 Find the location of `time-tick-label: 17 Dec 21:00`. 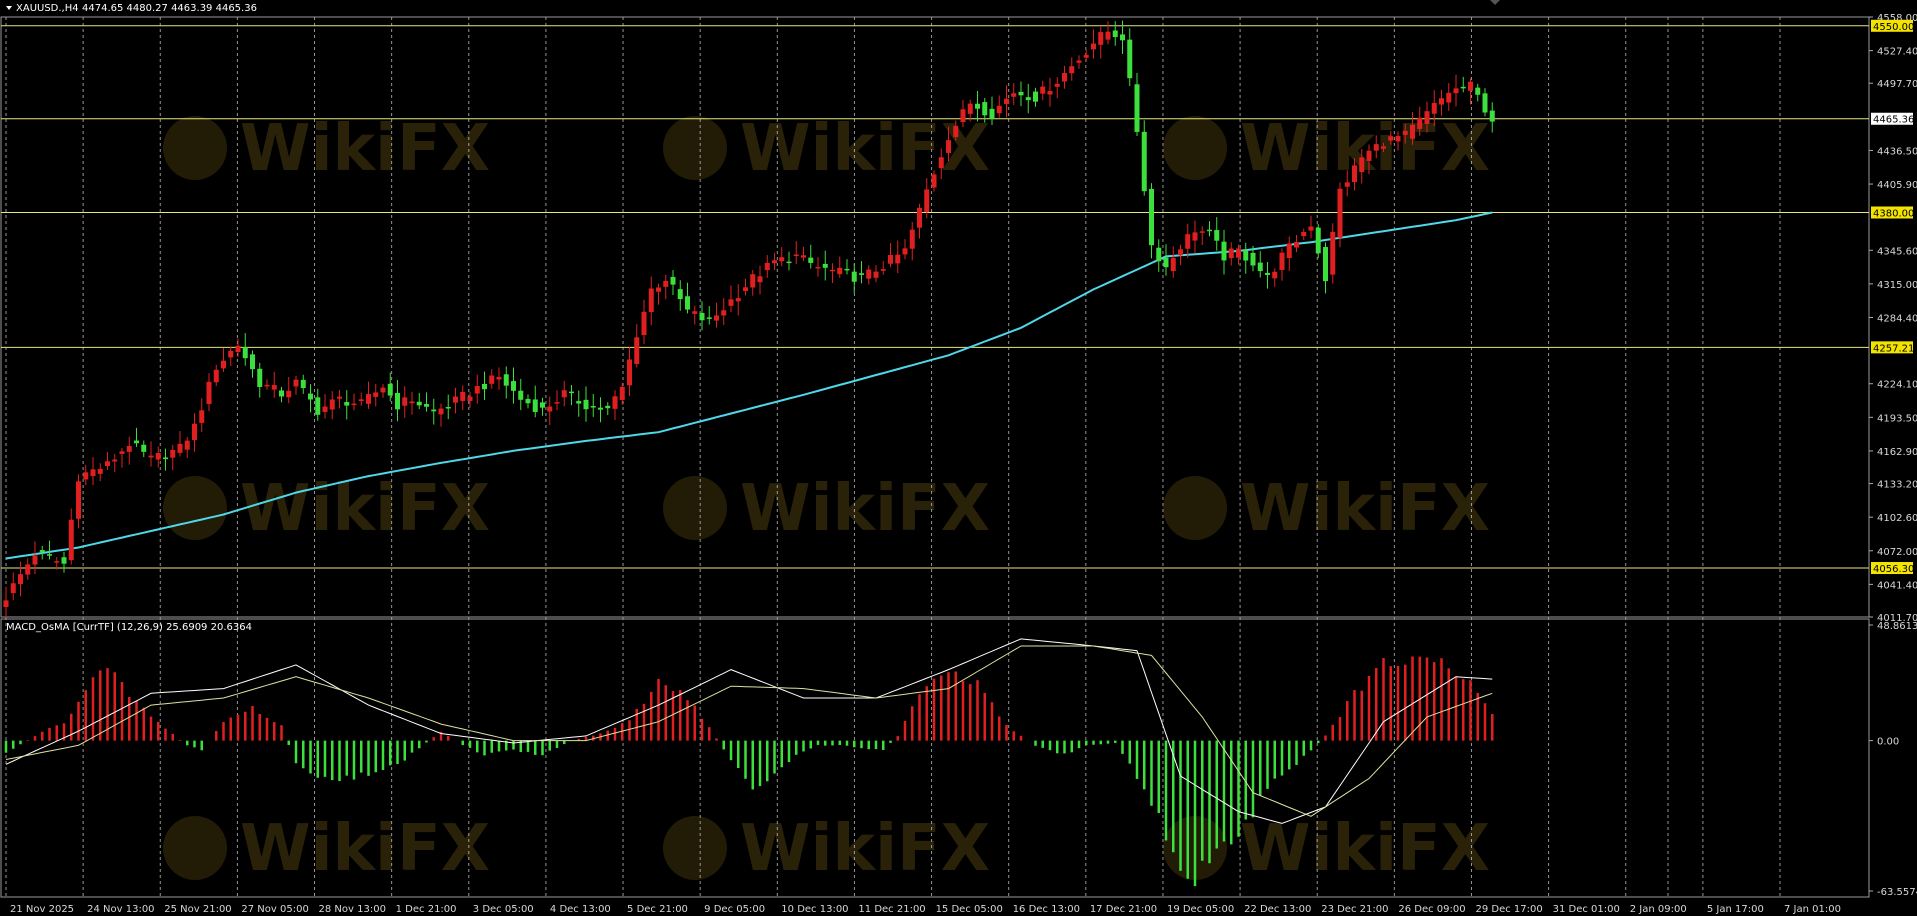

time-tick-label: 17 Dec 21:00 is located at coordinates (1123, 909).